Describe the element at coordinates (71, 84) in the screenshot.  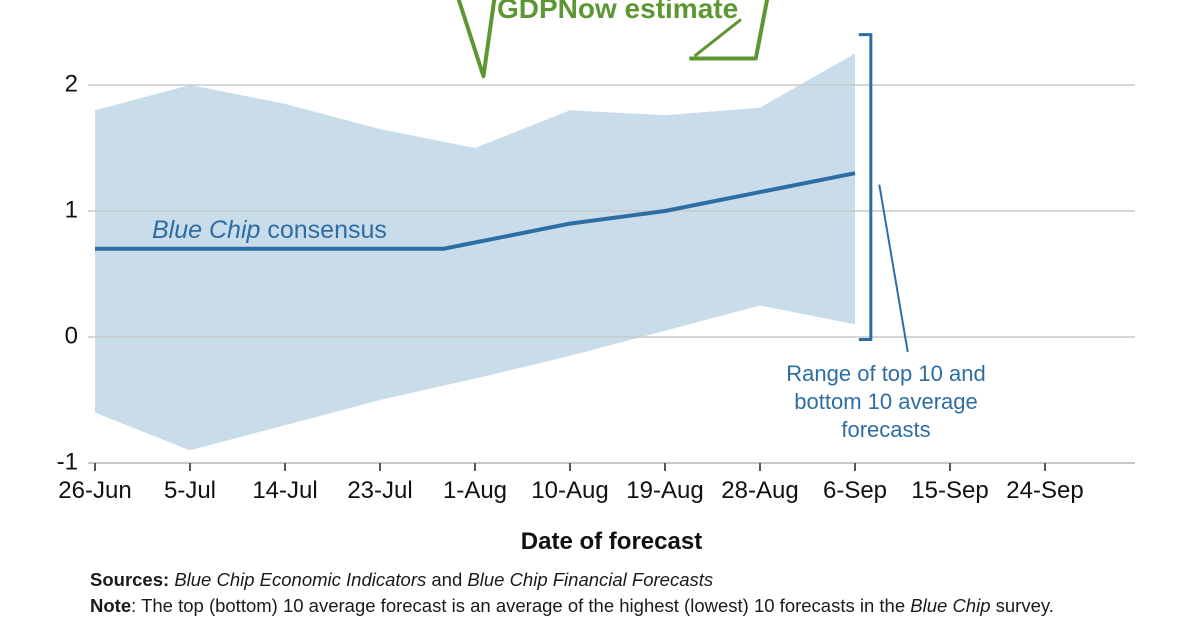
I see `y-tick-label: 2` at that location.